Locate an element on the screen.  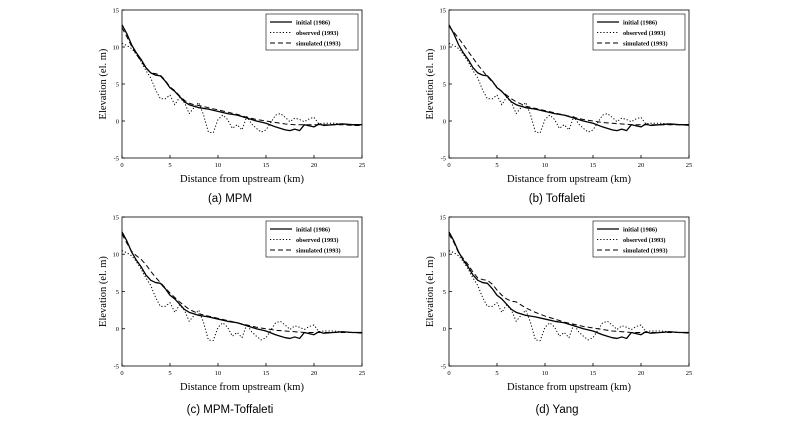
panel-b-legend-label: observed (1993) is located at coordinates (644, 33).